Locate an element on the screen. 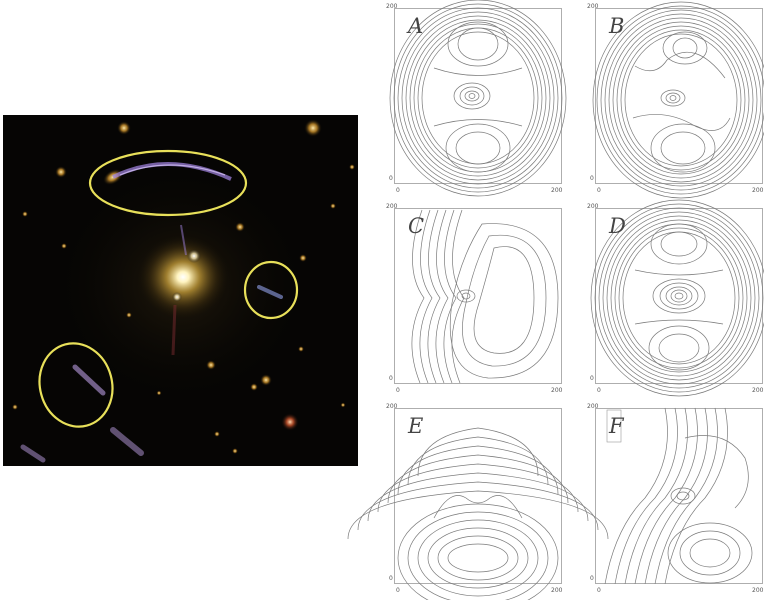 The height and width of the screenshot is (600, 764). panel-letter-b: B is located at coordinates (617, 26).